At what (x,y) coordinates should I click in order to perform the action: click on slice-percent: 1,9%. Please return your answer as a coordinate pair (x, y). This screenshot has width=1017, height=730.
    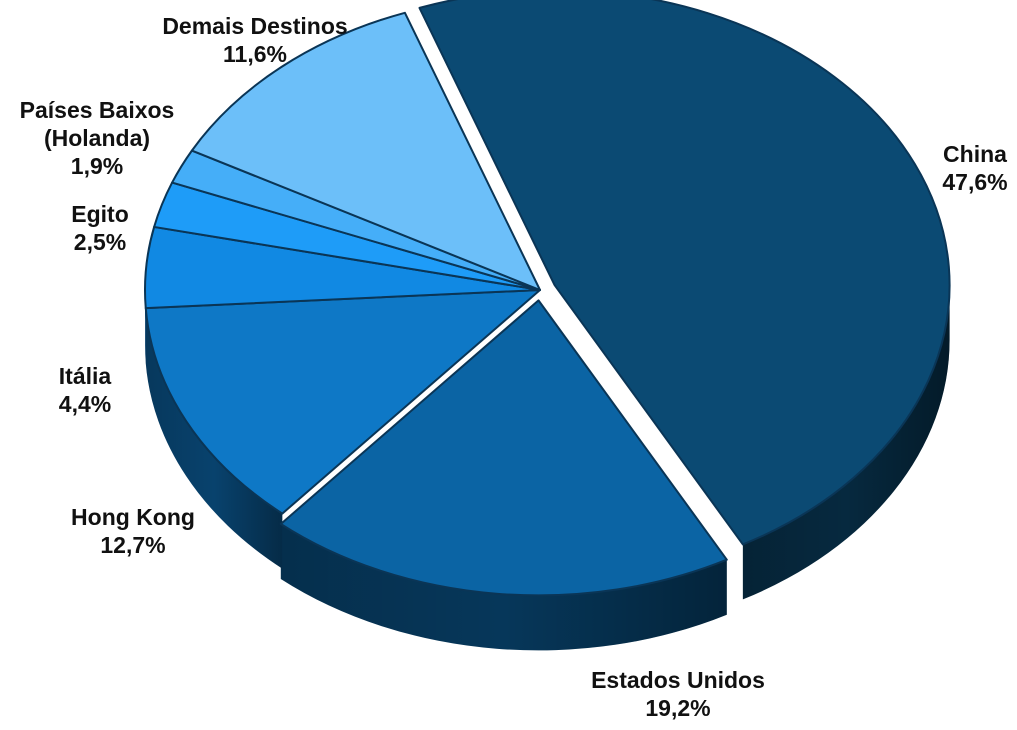
    Looking at the image, I should click on (97, 166).